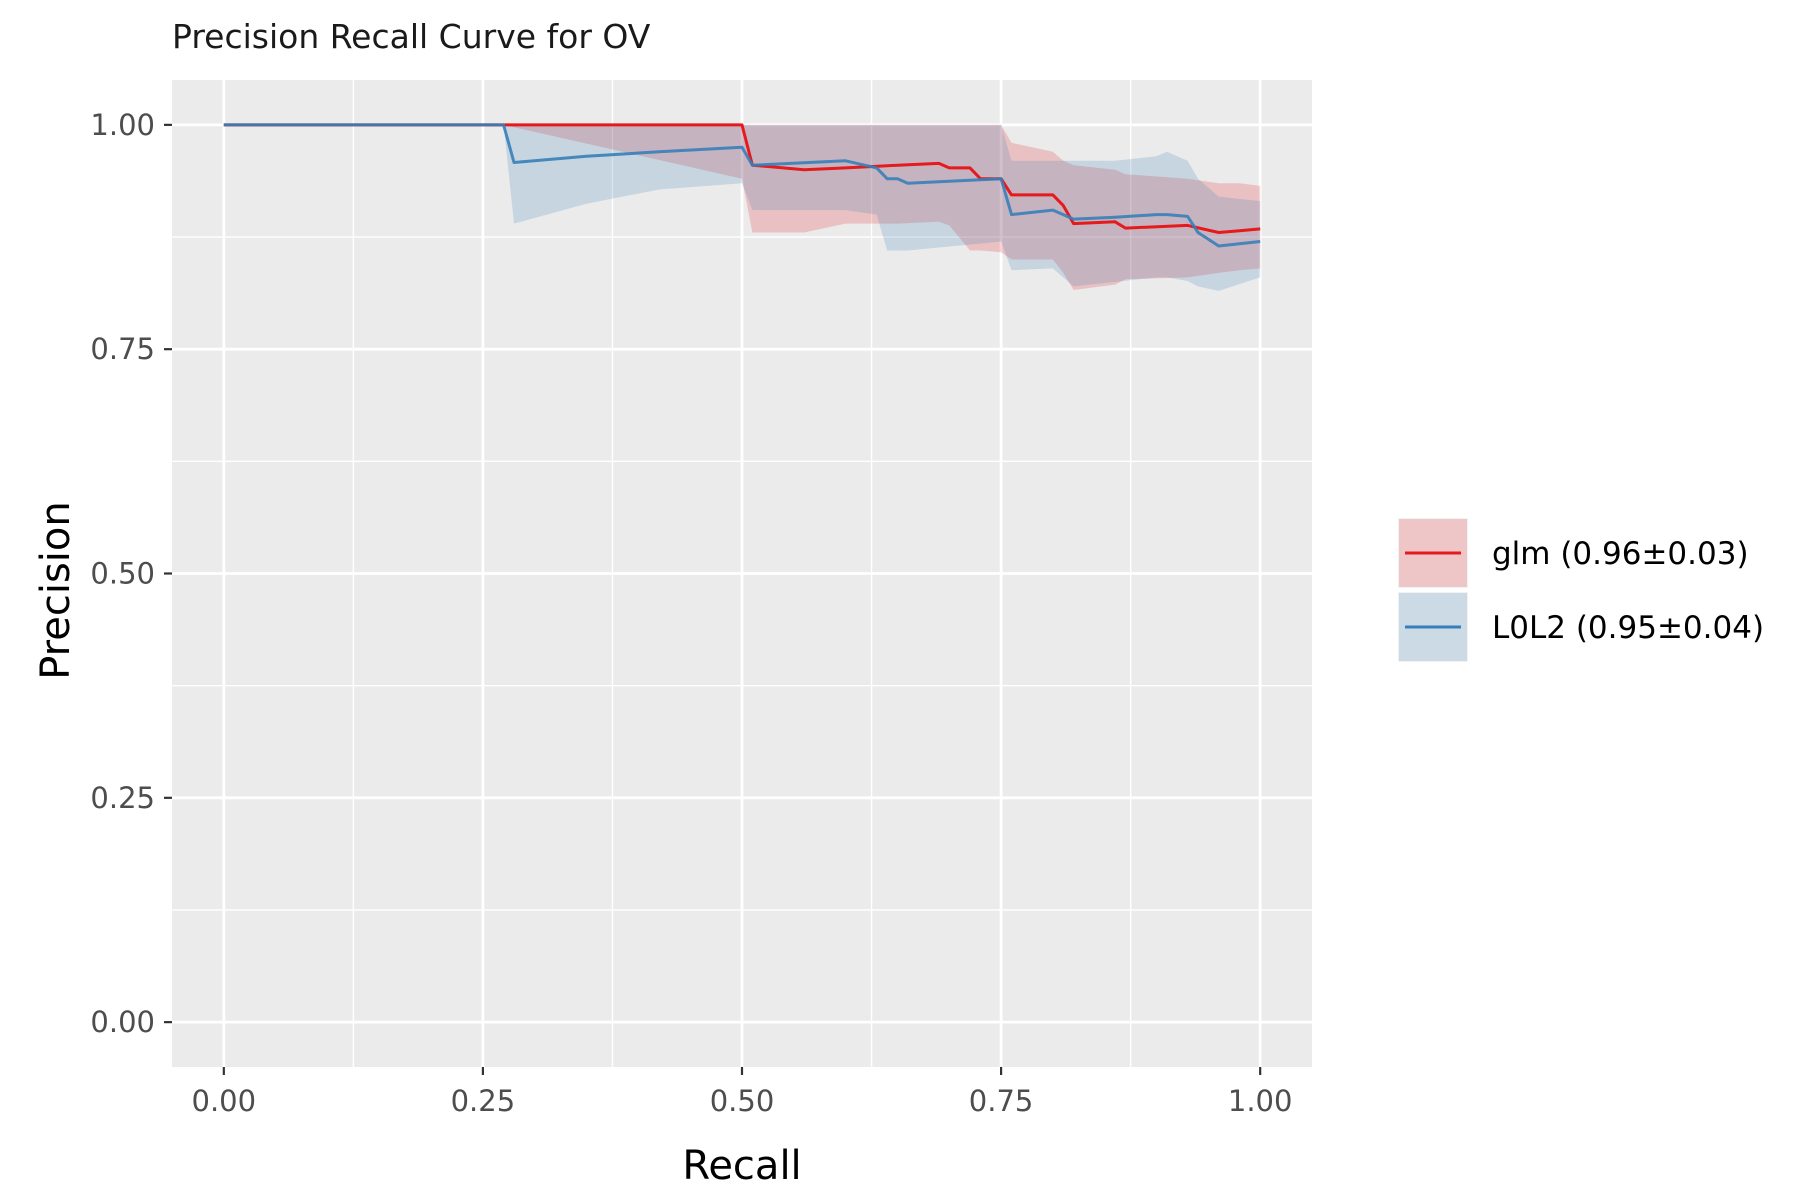 The height and width of the screenshot is (1200, 1800). What do you see at coordinates (122, 798) in the screenshot?
I see `y-tick-label: 0.25` at bounding box center [122, 798].